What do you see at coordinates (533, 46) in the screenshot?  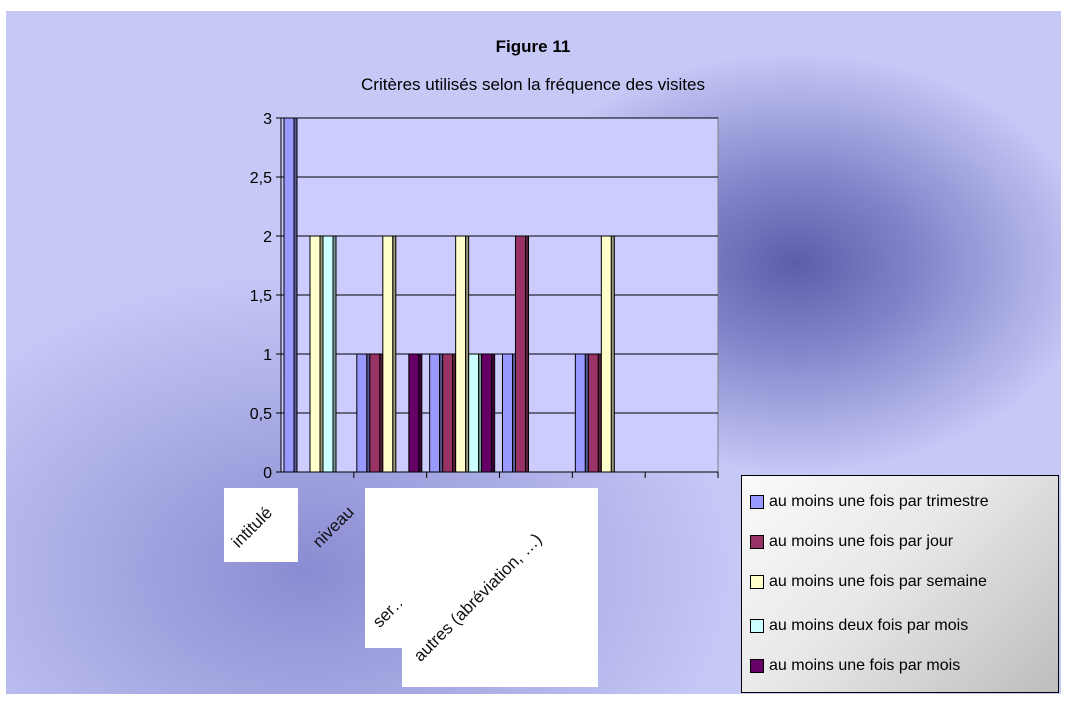 I see `chart-title: Figure 11` at bounding box center [533, 46].